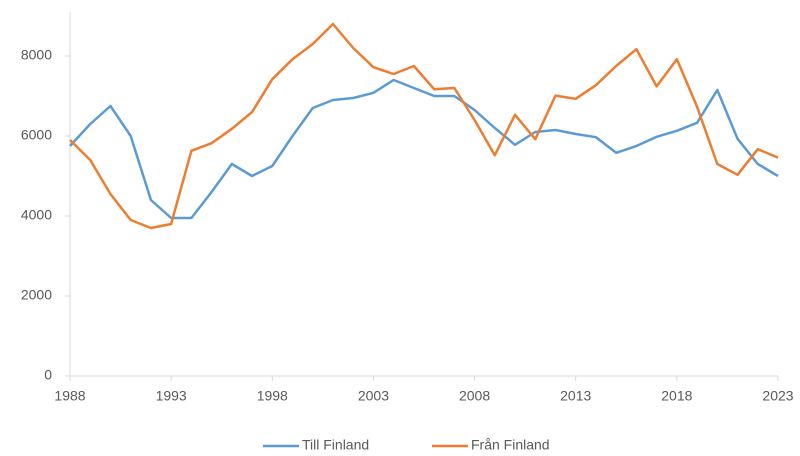 Image resolution: width=800 pixels, height=456 pixels. What do you see at coordinates (510, 445) in the screenshot?
I see `legend-label: Från Finland` at bounding box center [510, 445].